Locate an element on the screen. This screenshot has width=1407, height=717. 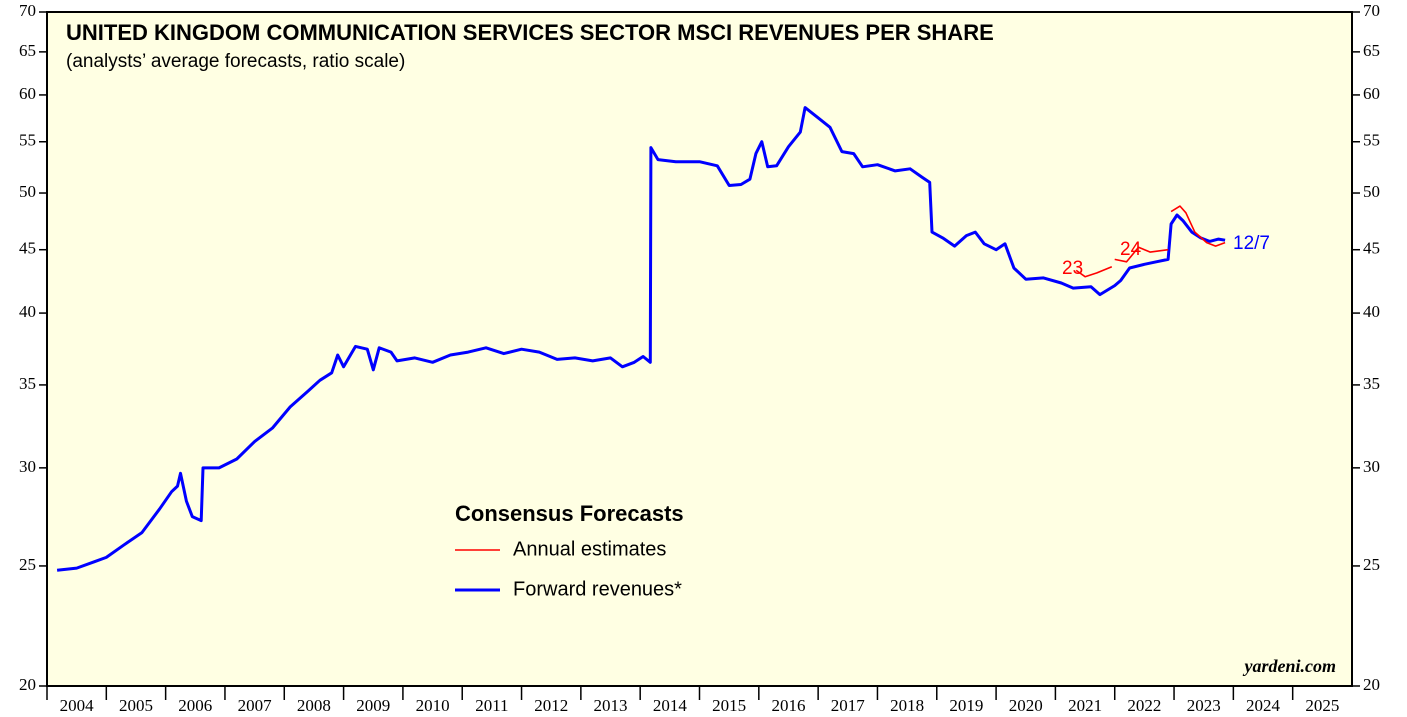
y-tick-label: 55 is located at coordinates (27, 140).